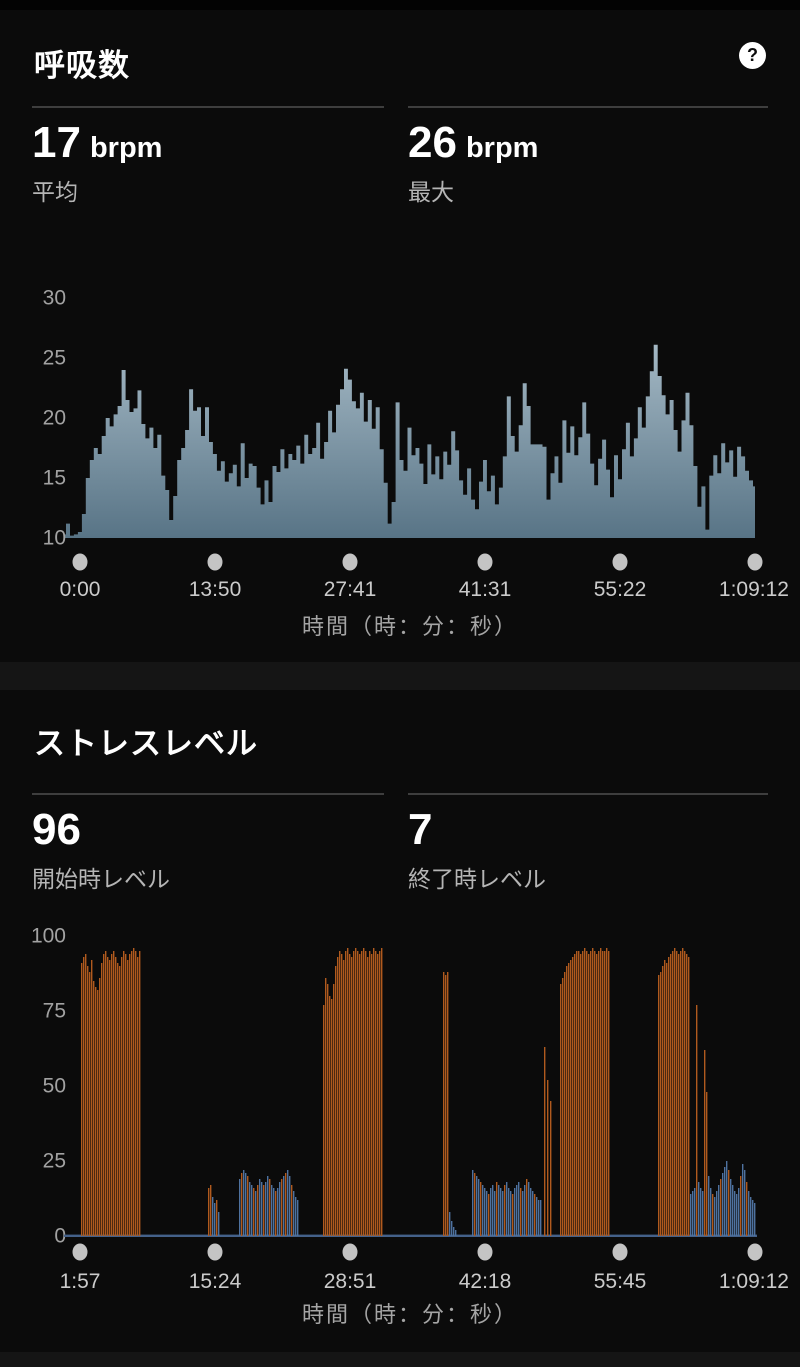 The image size is (800, 1367). Describe the element at coordinates (80, 589) in the screenshot. I see `x-tick-label: 0:00` at that location.